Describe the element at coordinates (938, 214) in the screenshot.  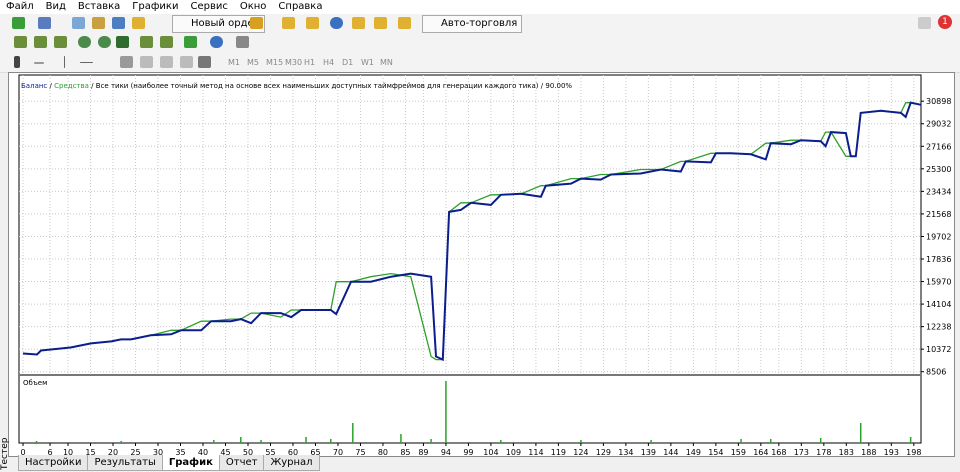
I see `y-tick-label: 21568` at that location.